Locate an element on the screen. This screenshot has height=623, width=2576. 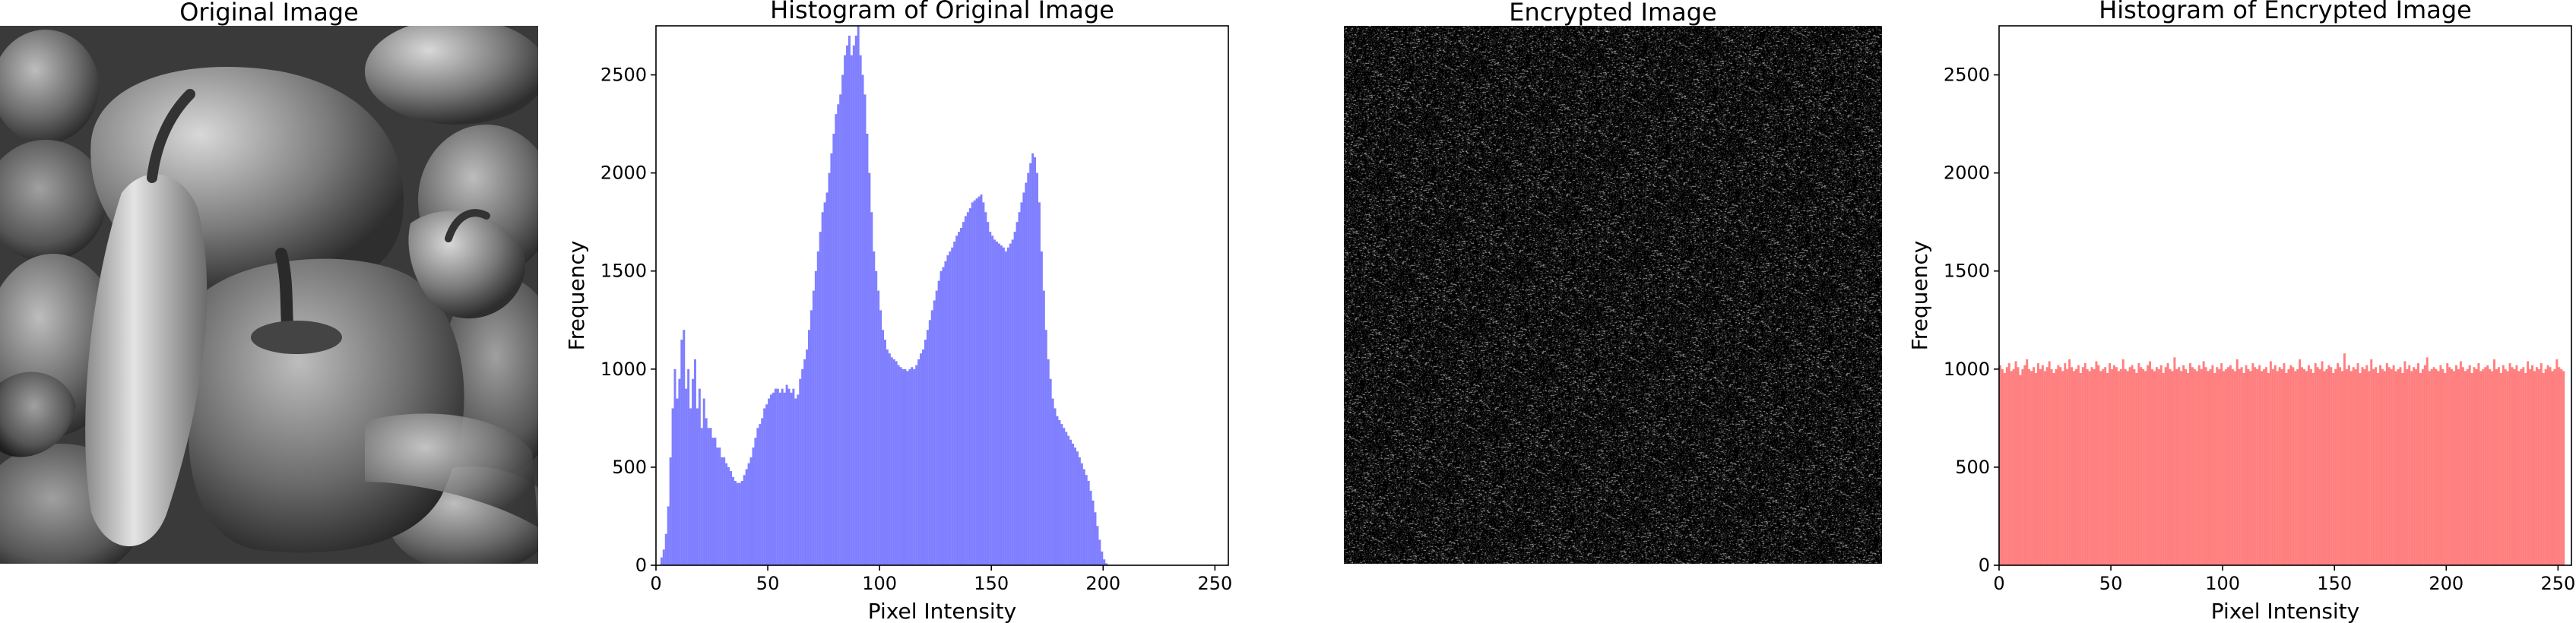
y-tick-label: 1500 is located at coordinates (623, 271).